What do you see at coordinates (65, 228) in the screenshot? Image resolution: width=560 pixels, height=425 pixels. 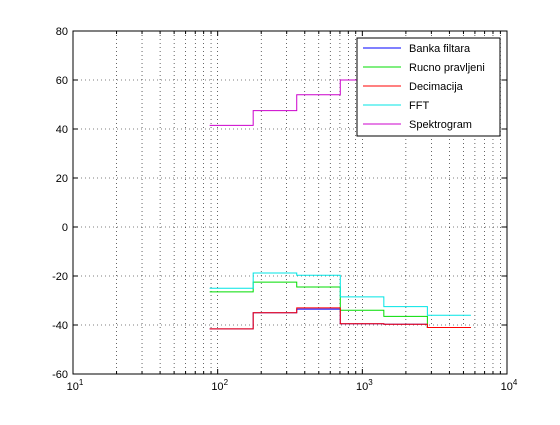 I see `y-tick-label: 0` at bounding box center [65, 228].